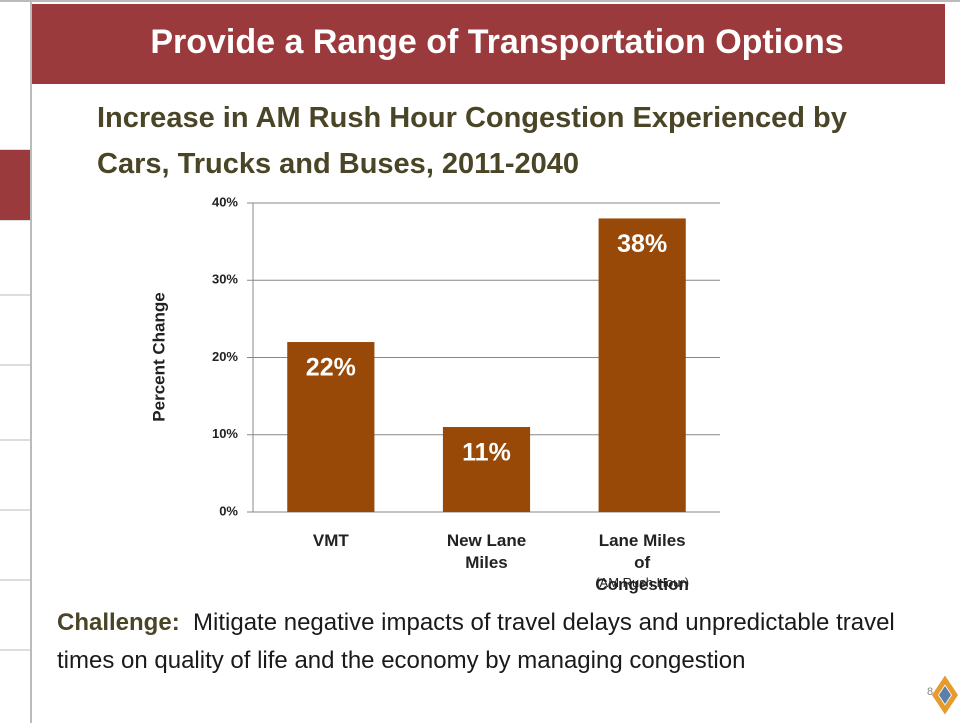 The width and height of the screenshot is (960, 723). I want to click on header-bar, so click(488, 44).